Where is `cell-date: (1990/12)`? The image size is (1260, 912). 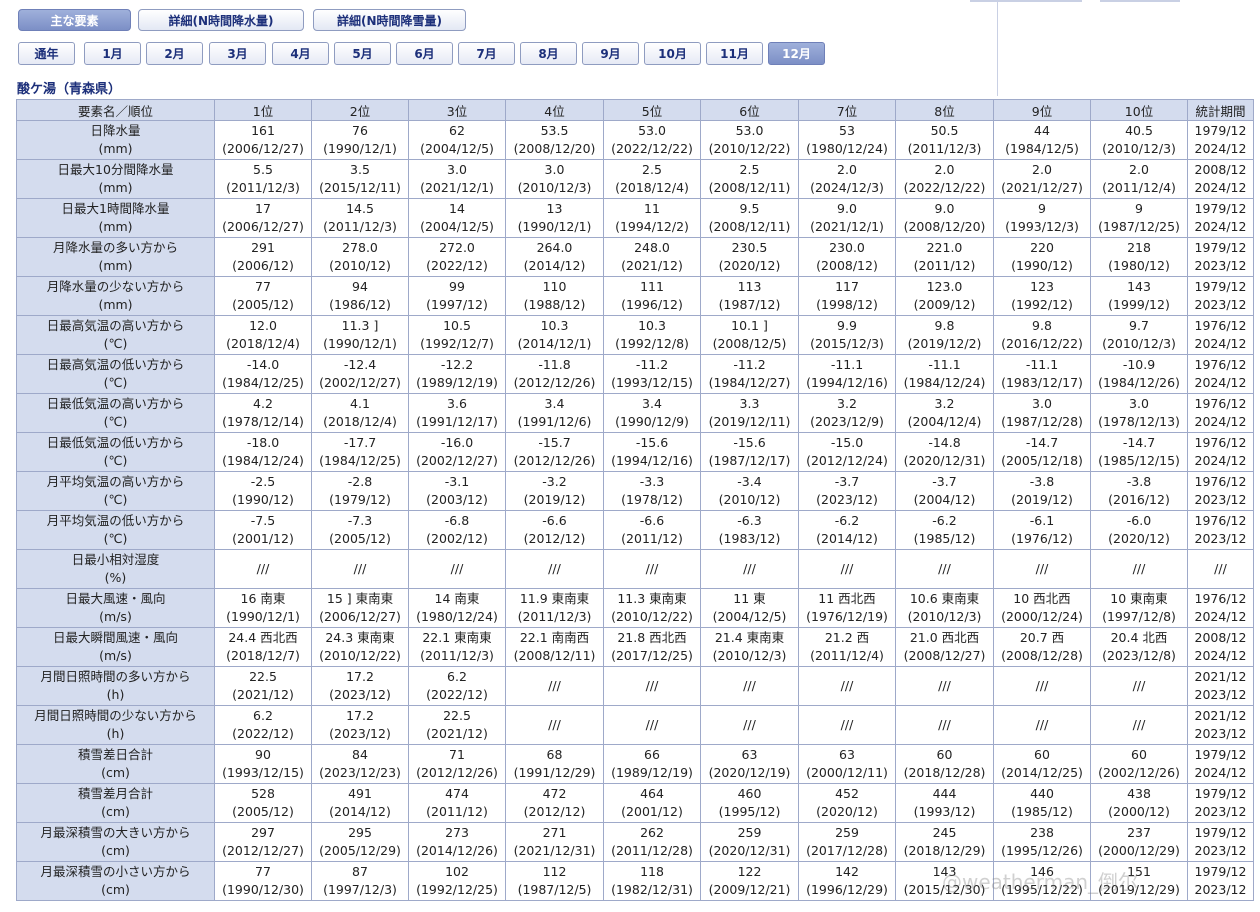
cell-date: (1990/12) is located at coordinates (1042, 265).